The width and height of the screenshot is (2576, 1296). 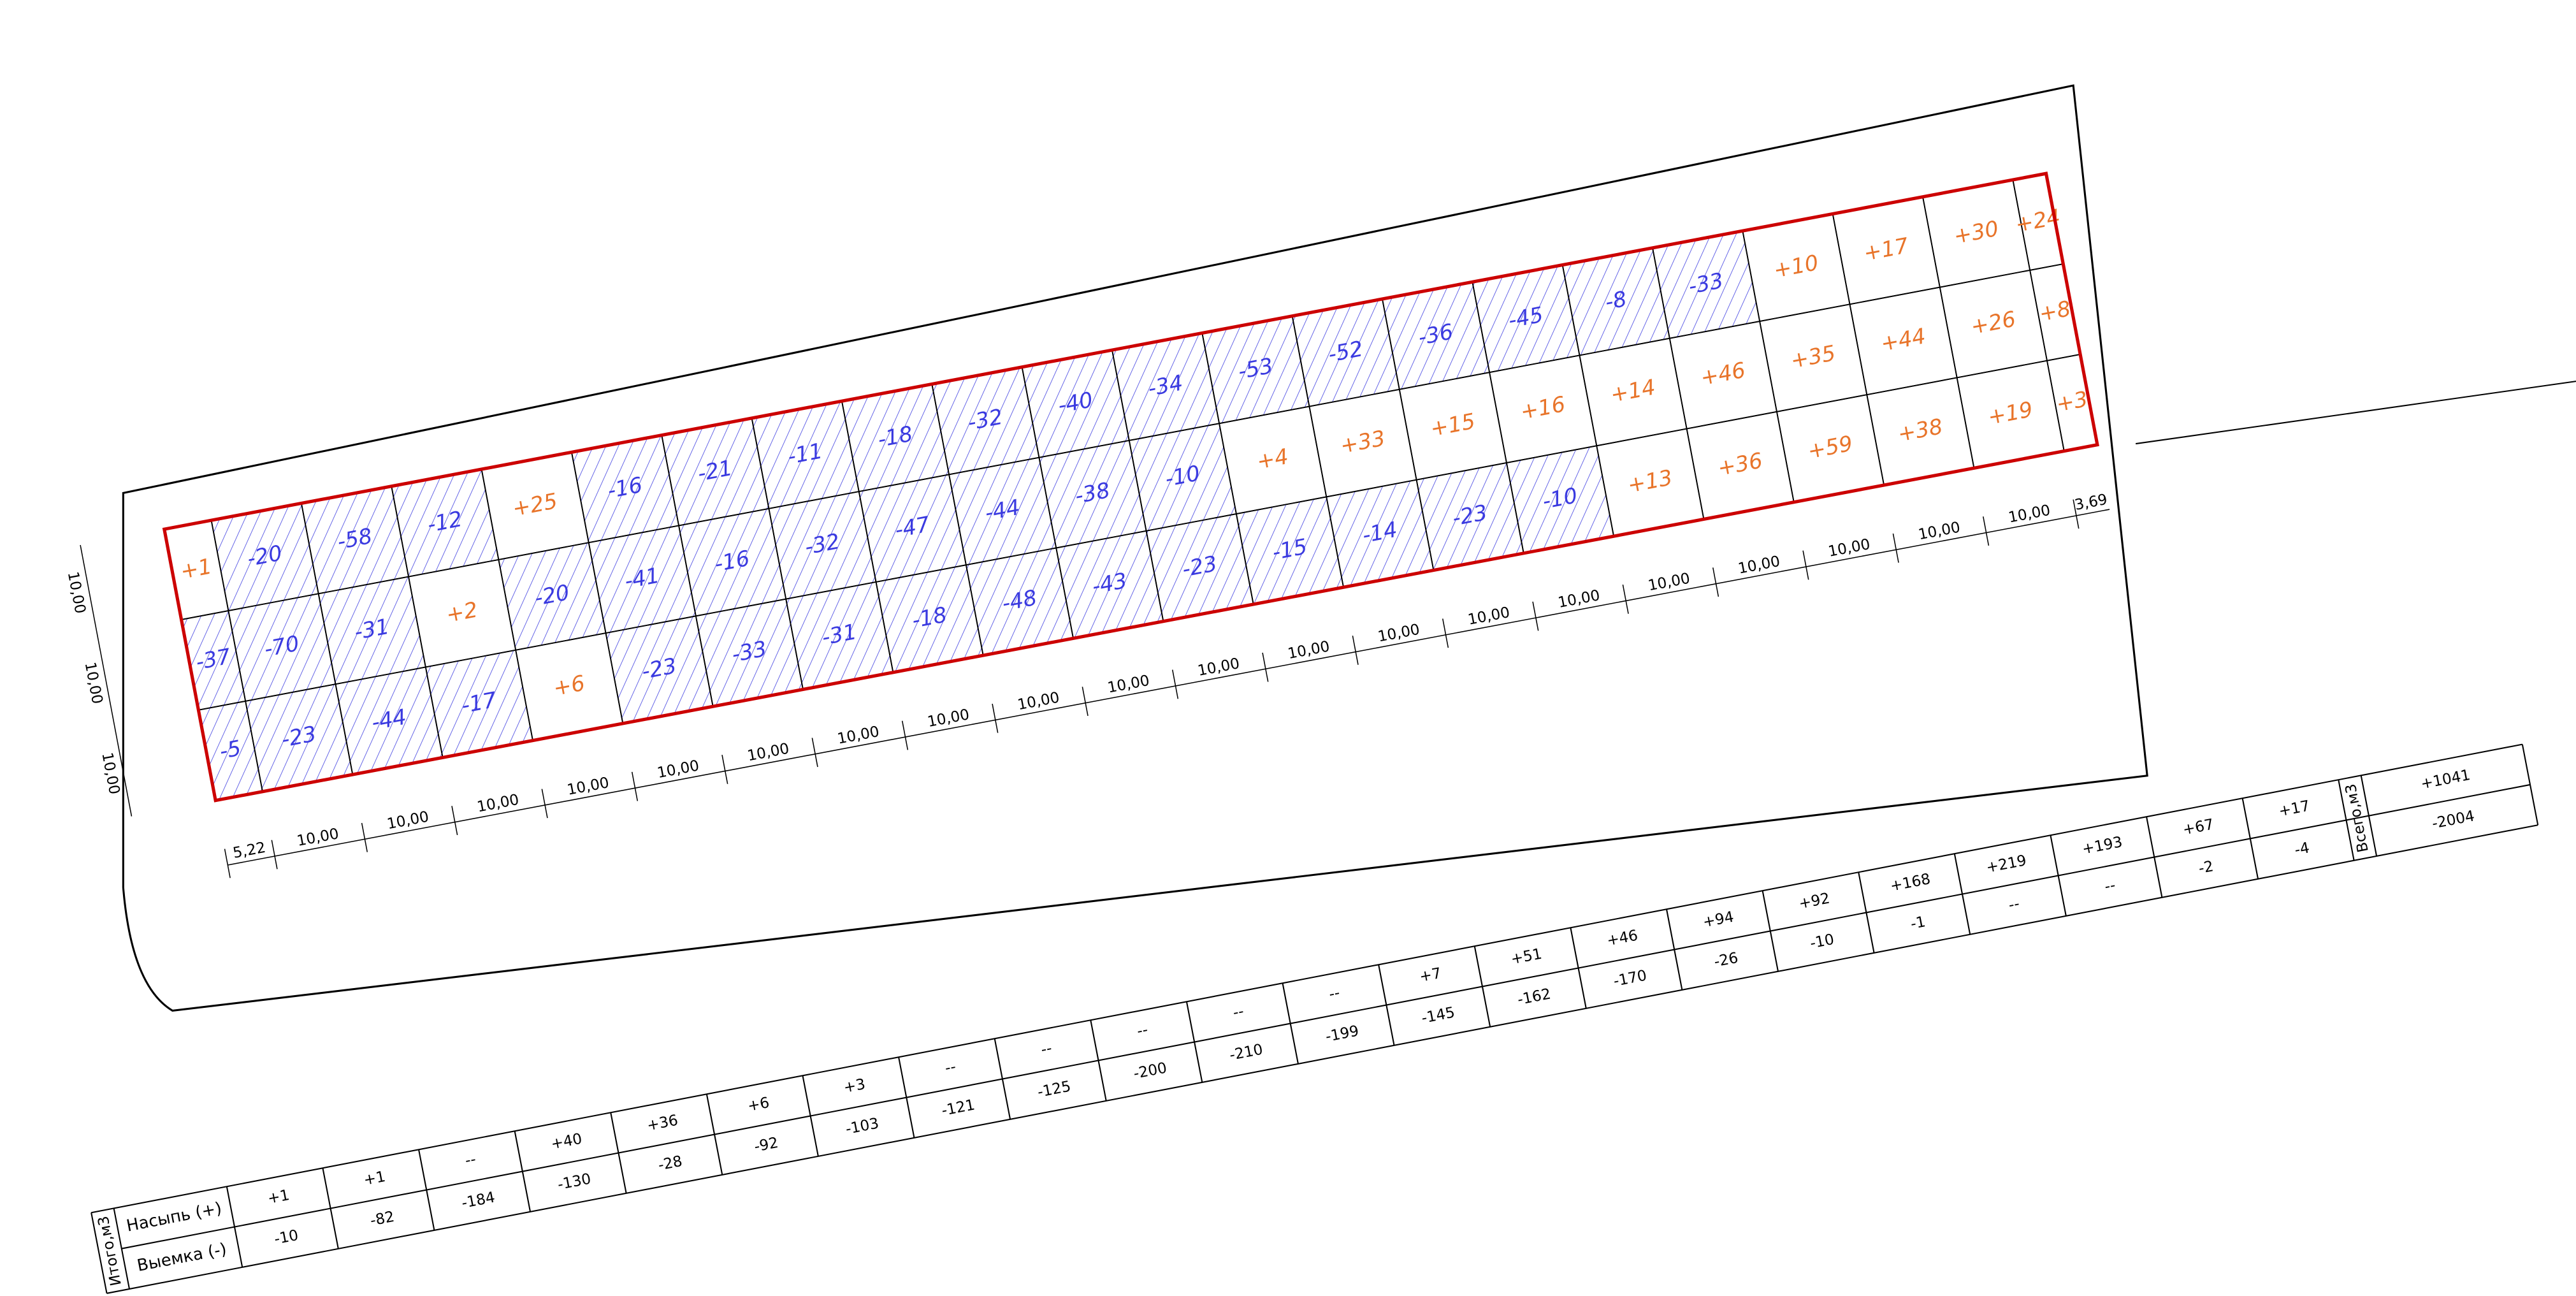 I want to click on cut-volume: -82, so click(x=382, y=1219).